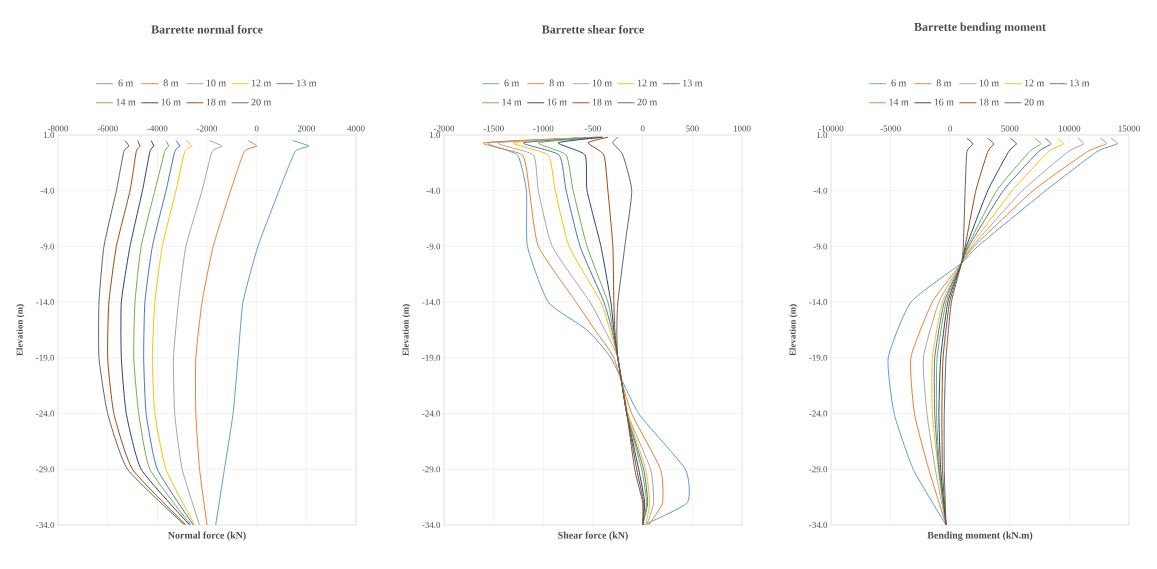 The image size is (1157, 569). I want to click on x-tick-label: -10000, so click(831, 128).